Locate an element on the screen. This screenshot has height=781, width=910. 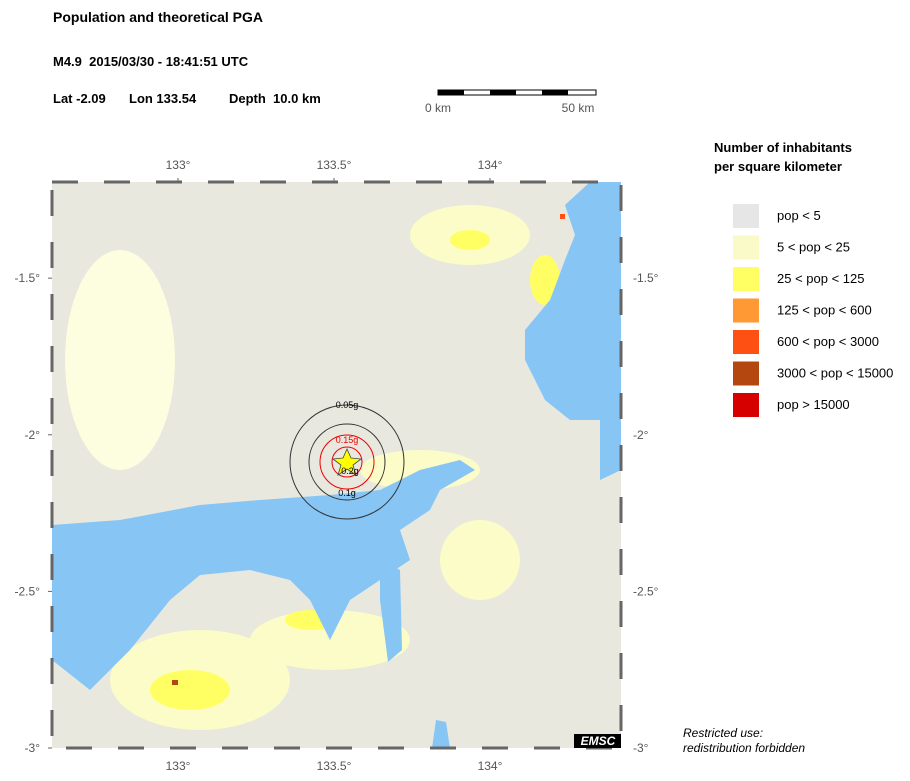
lat: Lat -2.09 is located at coordinates (79, 98).